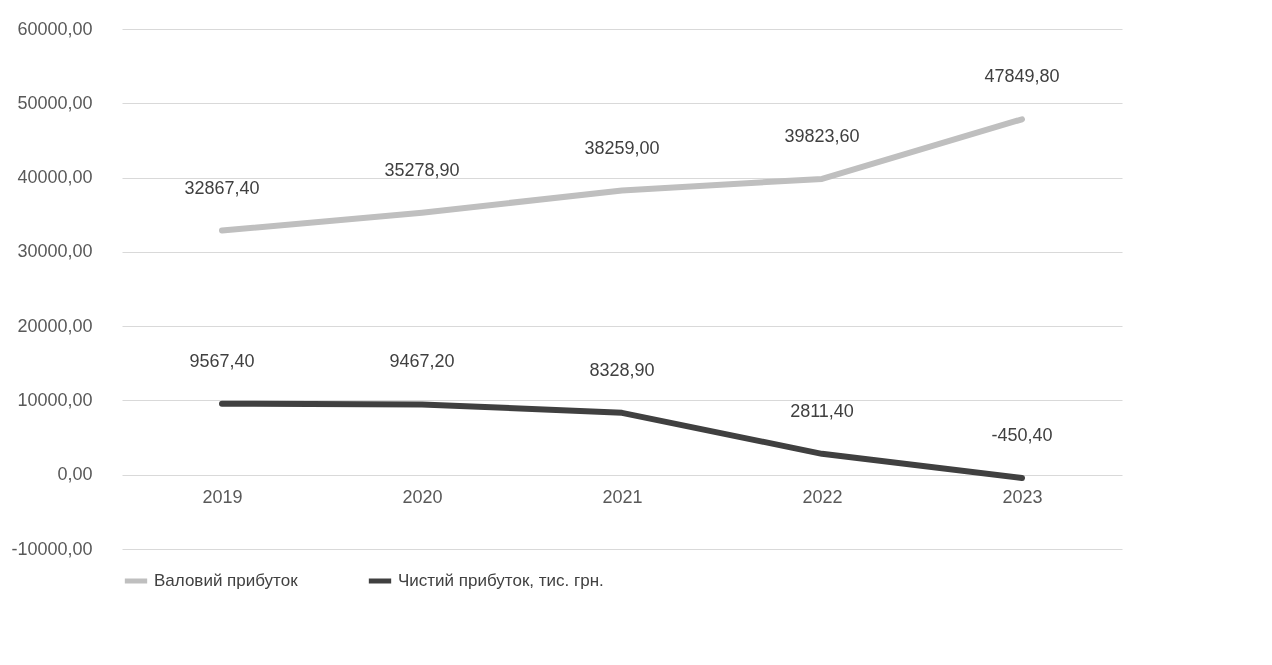  What do you see at coordinates (222, 187) in the screenshot?
I see `data-label: 32867,40` at bounding box center [222, 187].